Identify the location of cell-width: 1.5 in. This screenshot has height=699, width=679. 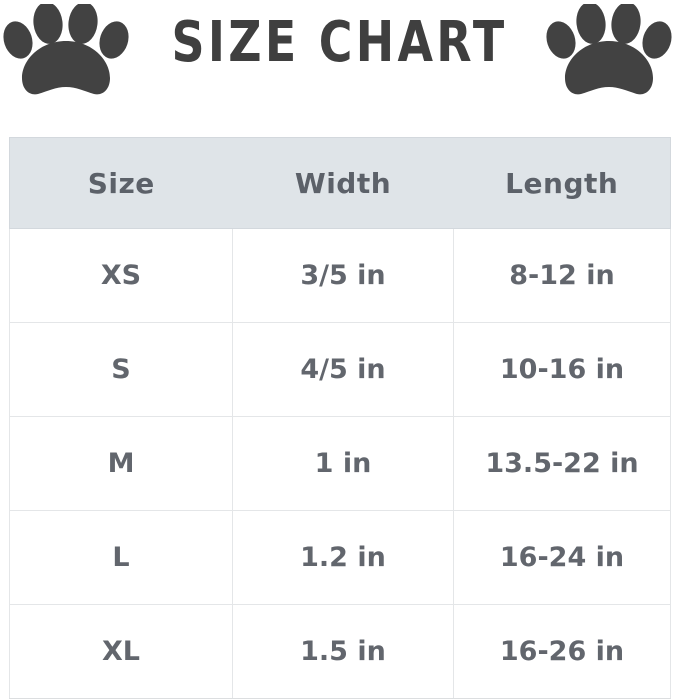
(343, 651).